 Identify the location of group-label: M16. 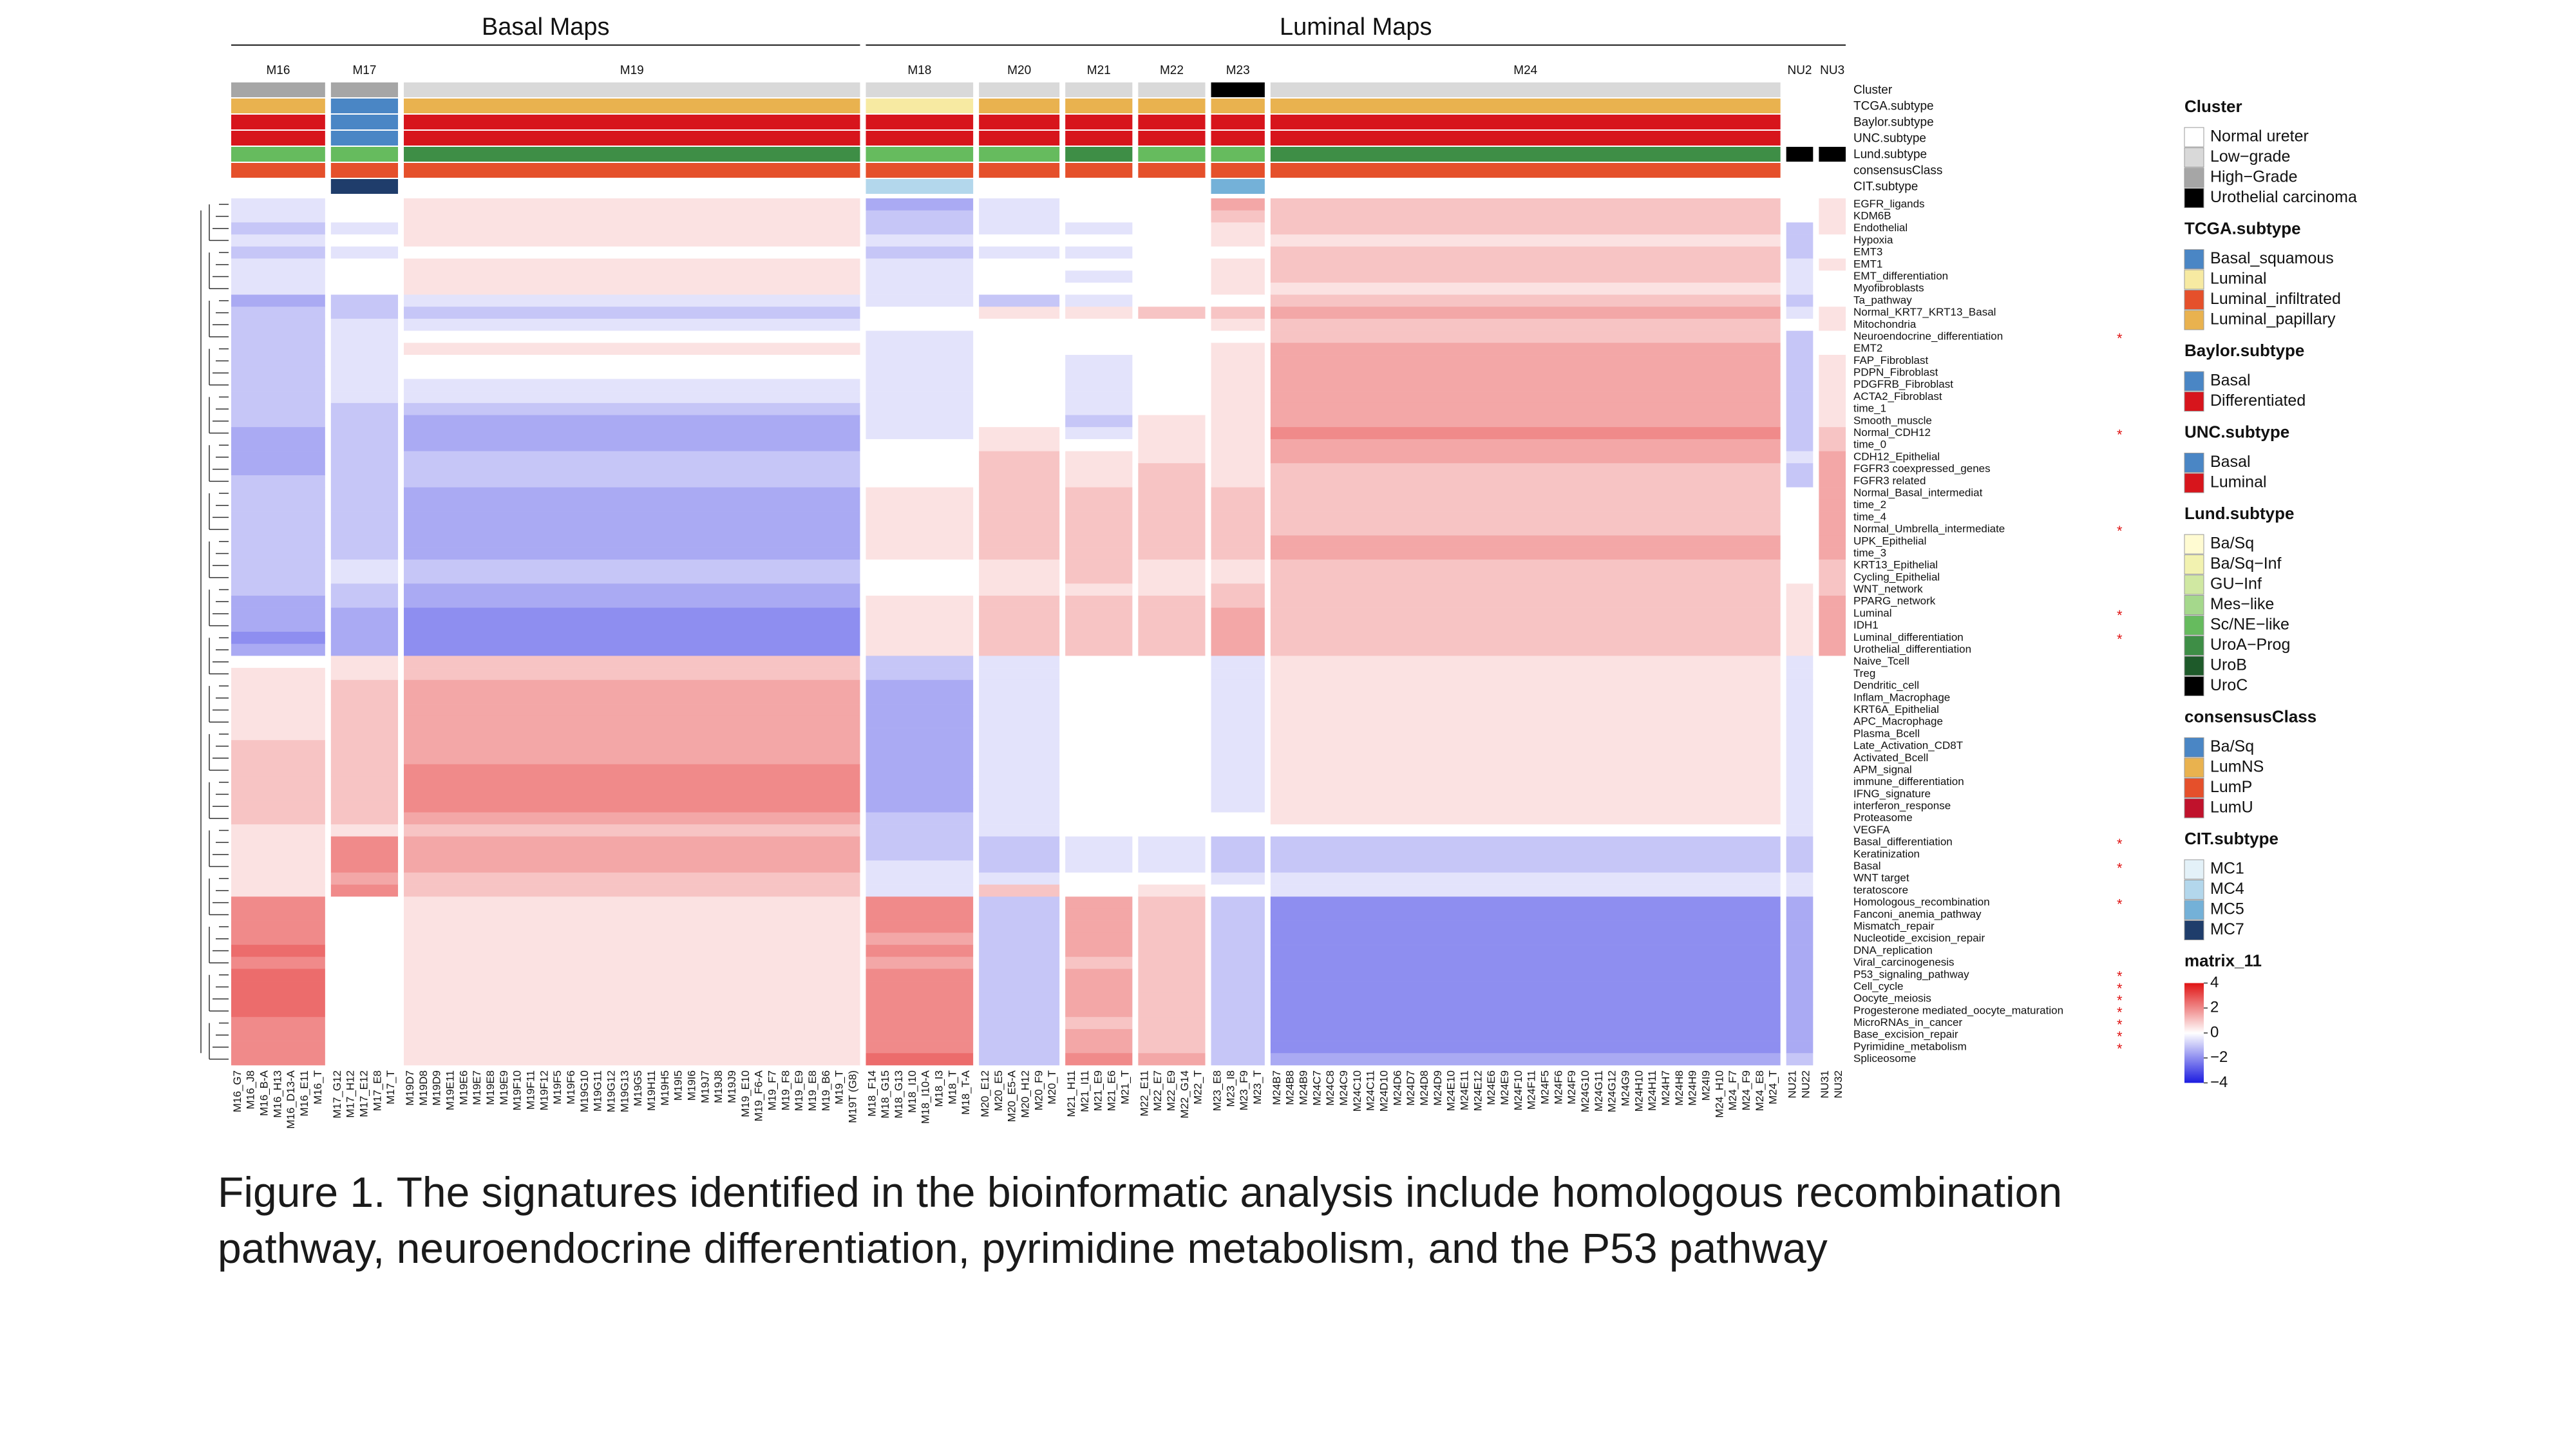
(278, 70).